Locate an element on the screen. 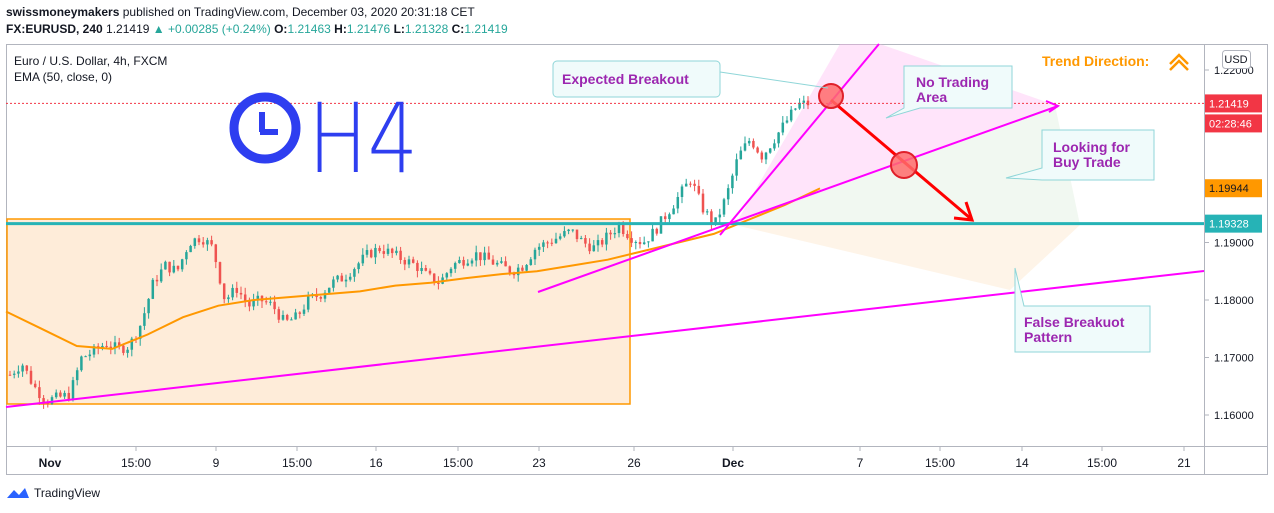 The height and width of the screenshot is (513, 1274). time-tick-label: 15:00 is located at coordinates (297, 463).